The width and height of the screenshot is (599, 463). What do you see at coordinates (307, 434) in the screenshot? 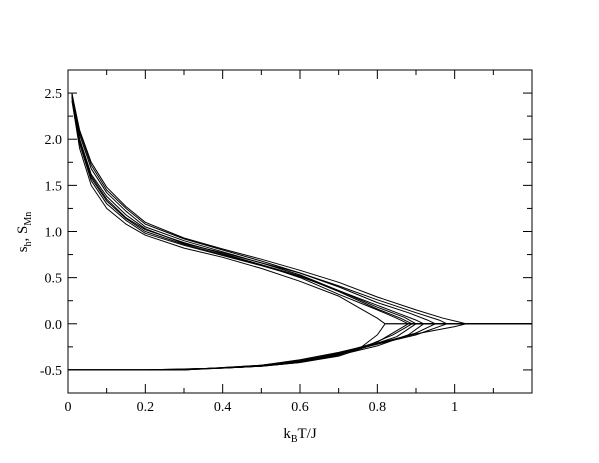
I see `x-axis-title-tail: T/J` at bounding box center [307, 434].